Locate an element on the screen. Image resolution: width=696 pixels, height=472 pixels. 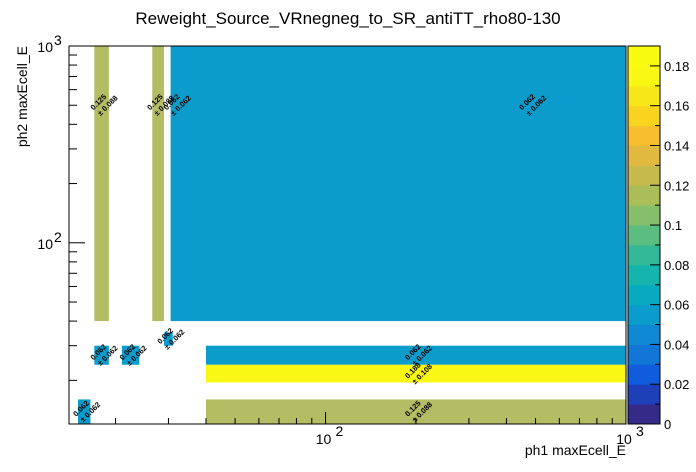
colorbar-tick-label: 0.08 is located at coordinates (676, 265).